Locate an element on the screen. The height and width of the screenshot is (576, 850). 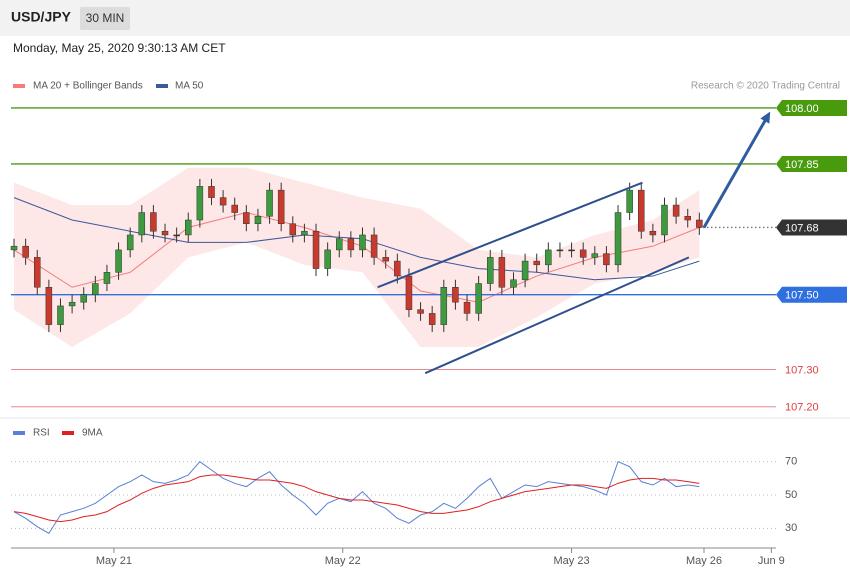
legend-label: RSI is located at coordinates (41, 433).